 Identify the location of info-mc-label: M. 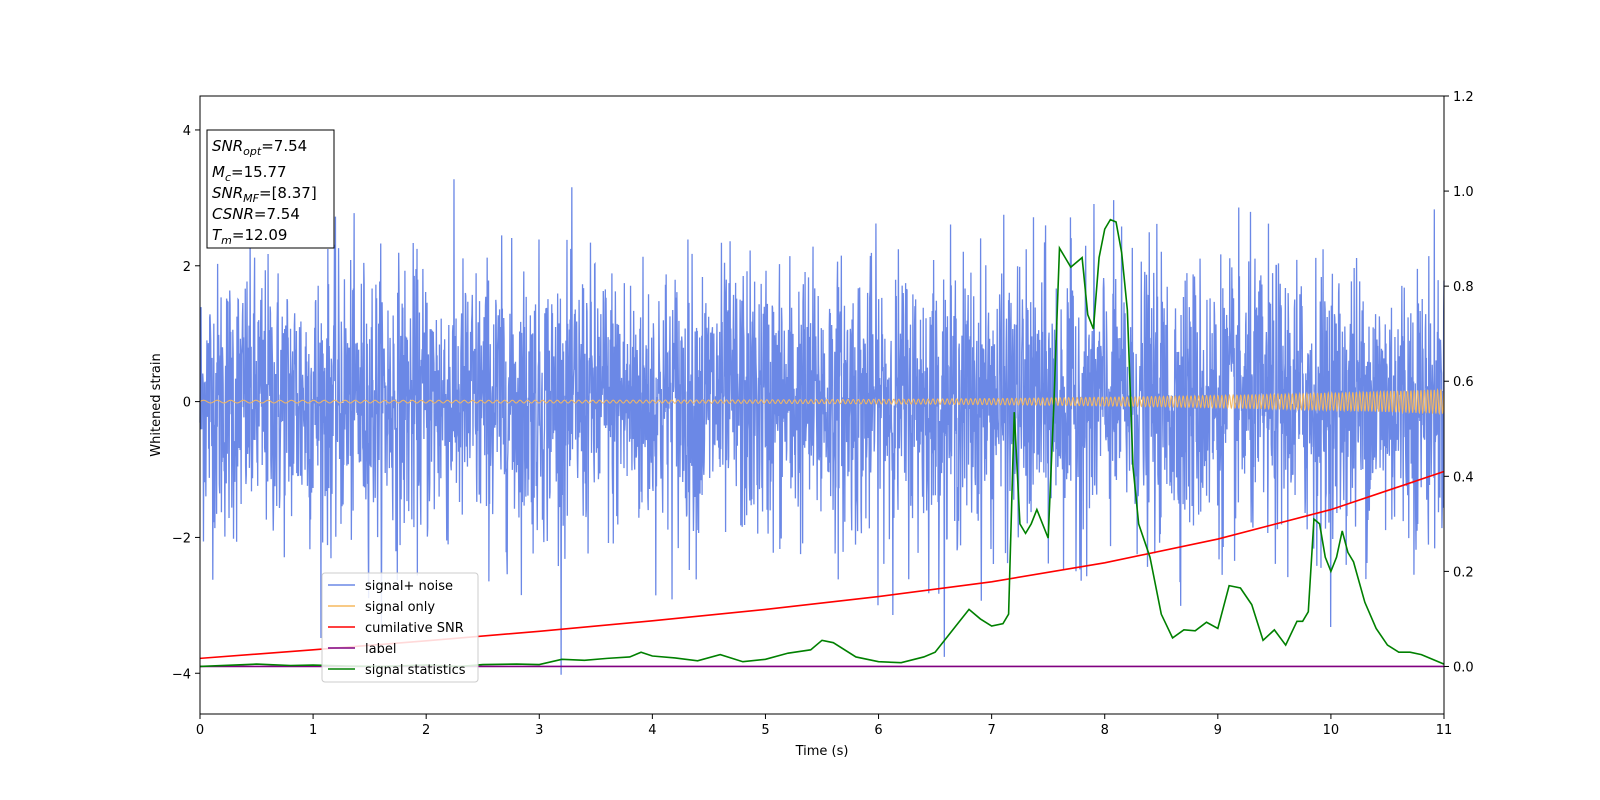
(218, 172).